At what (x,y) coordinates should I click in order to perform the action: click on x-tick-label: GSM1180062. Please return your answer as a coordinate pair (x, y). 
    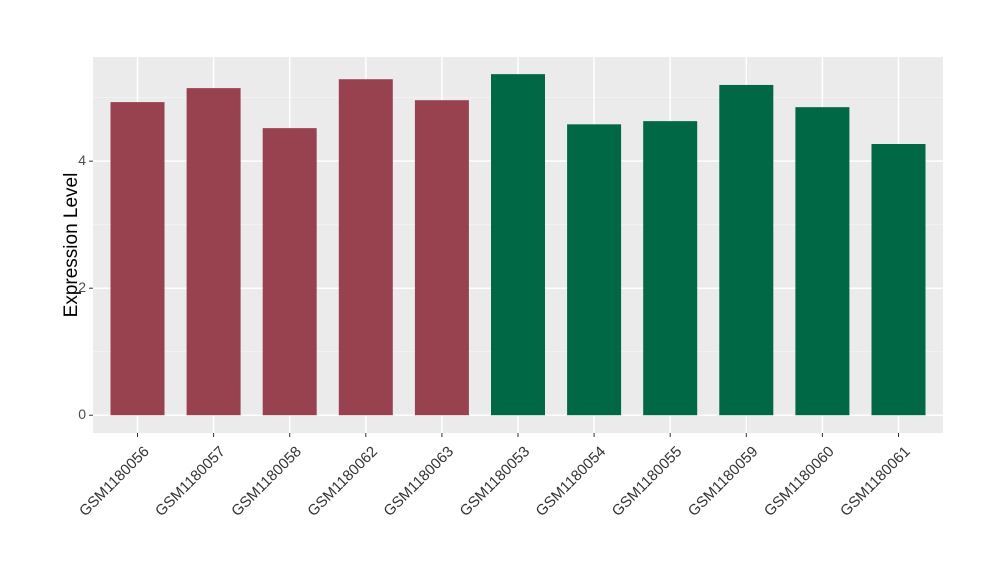
    Looking at the image, I should click on (342, 481).